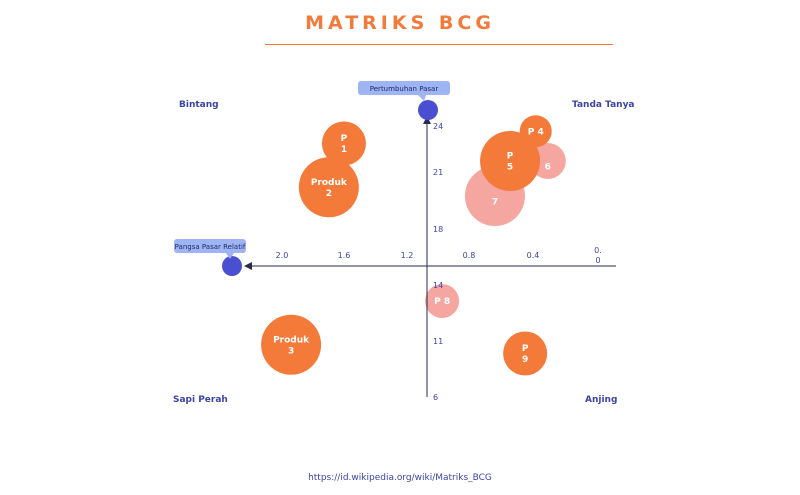  What do you see at coordinates (344, 255) in the screenshot?
I see `x-tick-label: 1.6` at bounding box center [344, 255].